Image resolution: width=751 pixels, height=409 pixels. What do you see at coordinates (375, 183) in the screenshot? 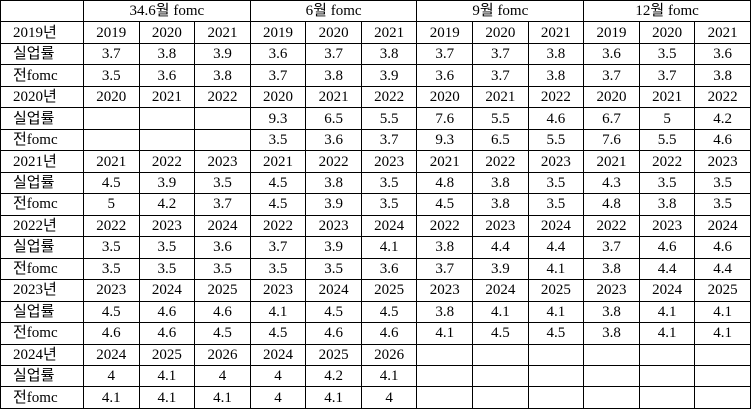
I see `table-row: 실업률 4.5 3.9 3.5 4.5 3.8 3.5 4.8 3.8 3.5 4.3 3.5 3.5` at bounding box center [375, 183].